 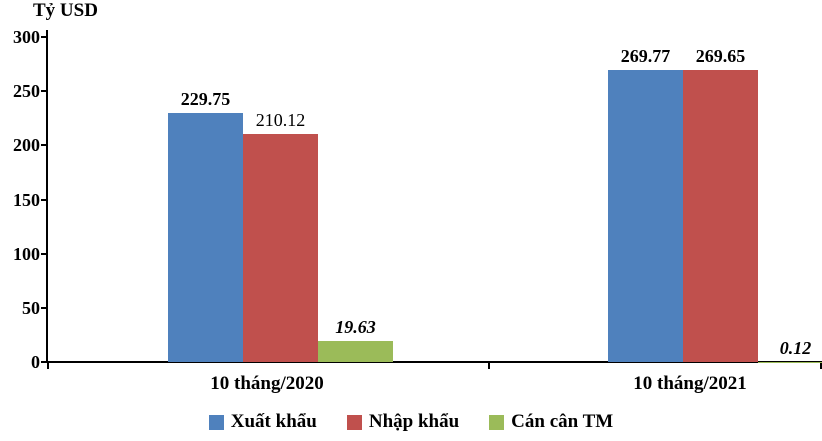 I want to click on legend-item-xuất-khẩu: Xuất khẩu, so click(x=262, y=422).